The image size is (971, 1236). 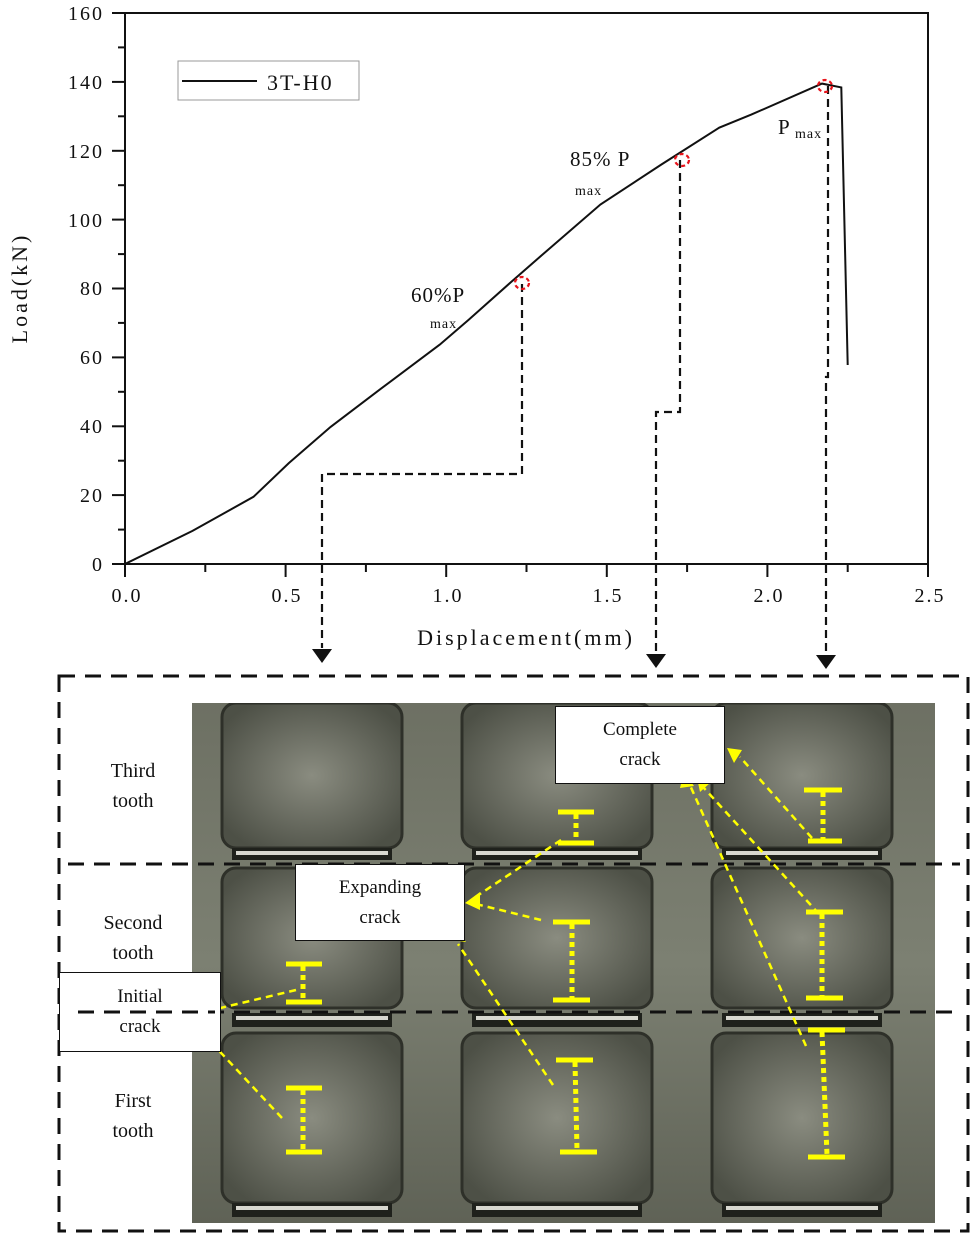 I want to click on x-tick-labels: 0.0 0.5 1.0 1.5 2.0 2.5, so click(x=529, y=596).